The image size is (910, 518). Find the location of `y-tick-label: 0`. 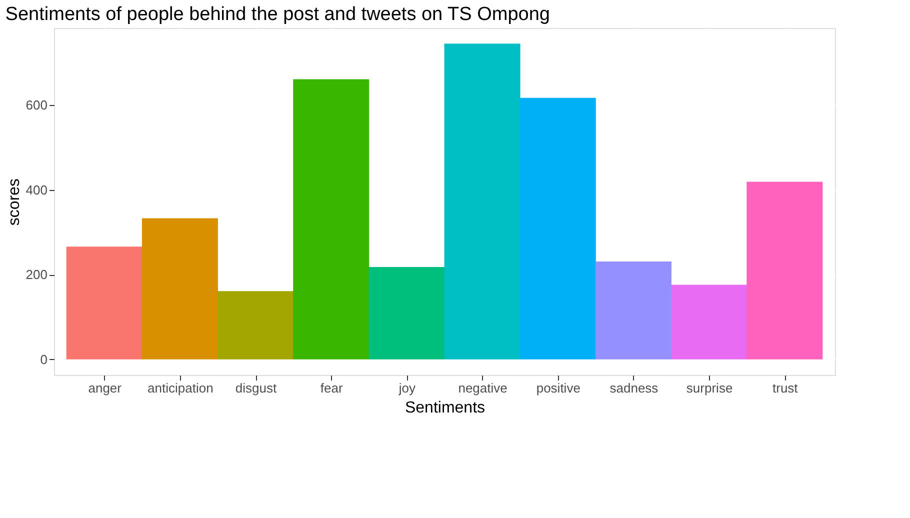

y-tick-label: 0 is located at coordinates (44, 359).